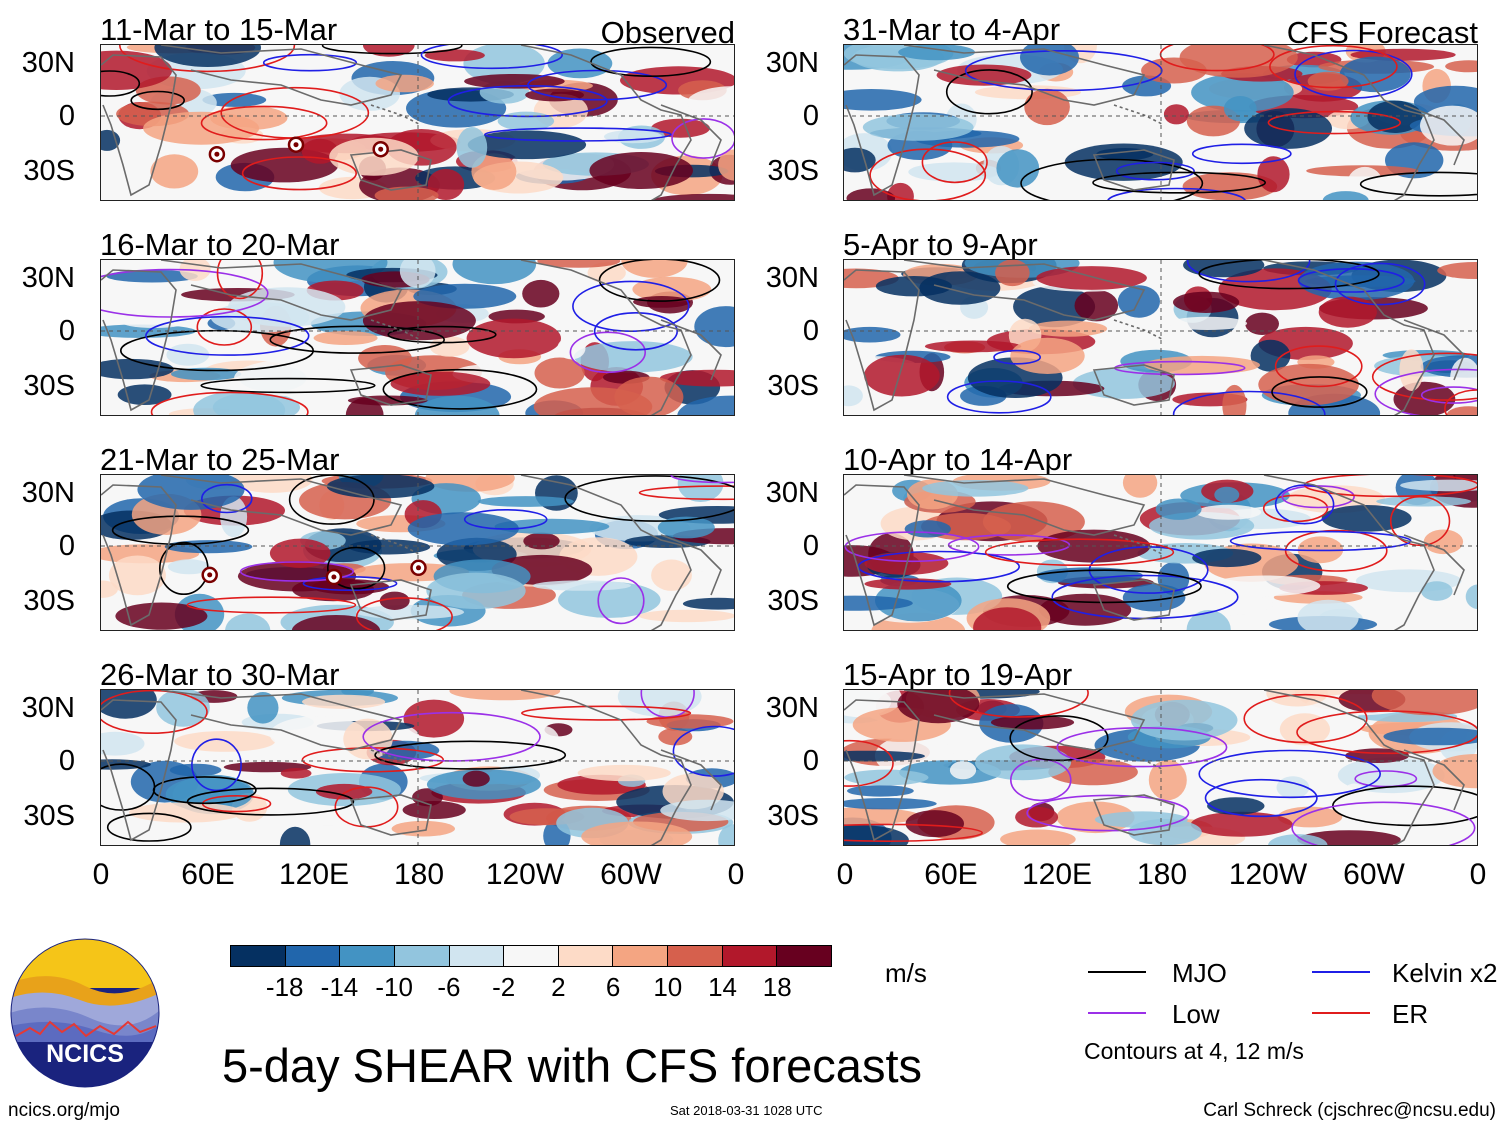 Image resolution: width=1510 pixels, height=1127 pixels. What do you see at coordinates (668, 987) in the screenshot?
I see `colorbar-label: 10` at bounding box center [668, 987].